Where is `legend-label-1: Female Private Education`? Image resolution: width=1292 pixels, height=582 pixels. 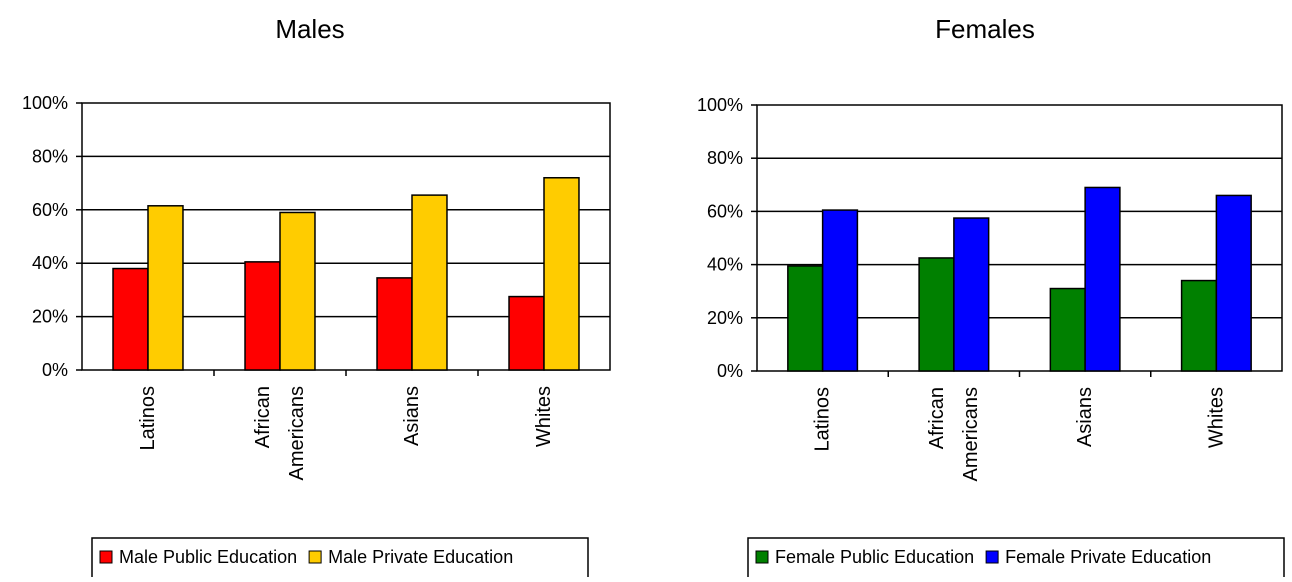 legend-label-1: Female Private Education is located at coordinates (1108, 557).